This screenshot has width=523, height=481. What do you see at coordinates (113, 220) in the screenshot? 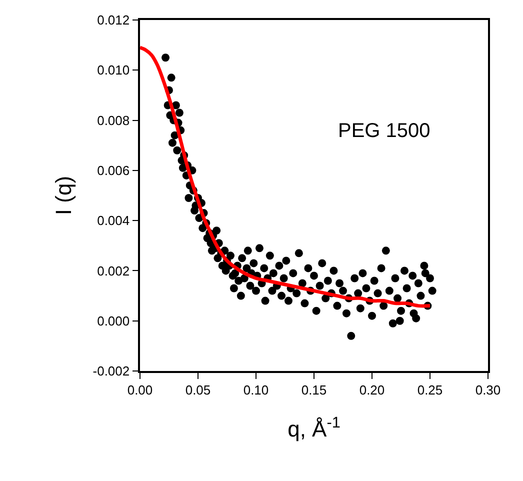
I see `y-tick-label: 0.004` at bounding box center [113, 220].